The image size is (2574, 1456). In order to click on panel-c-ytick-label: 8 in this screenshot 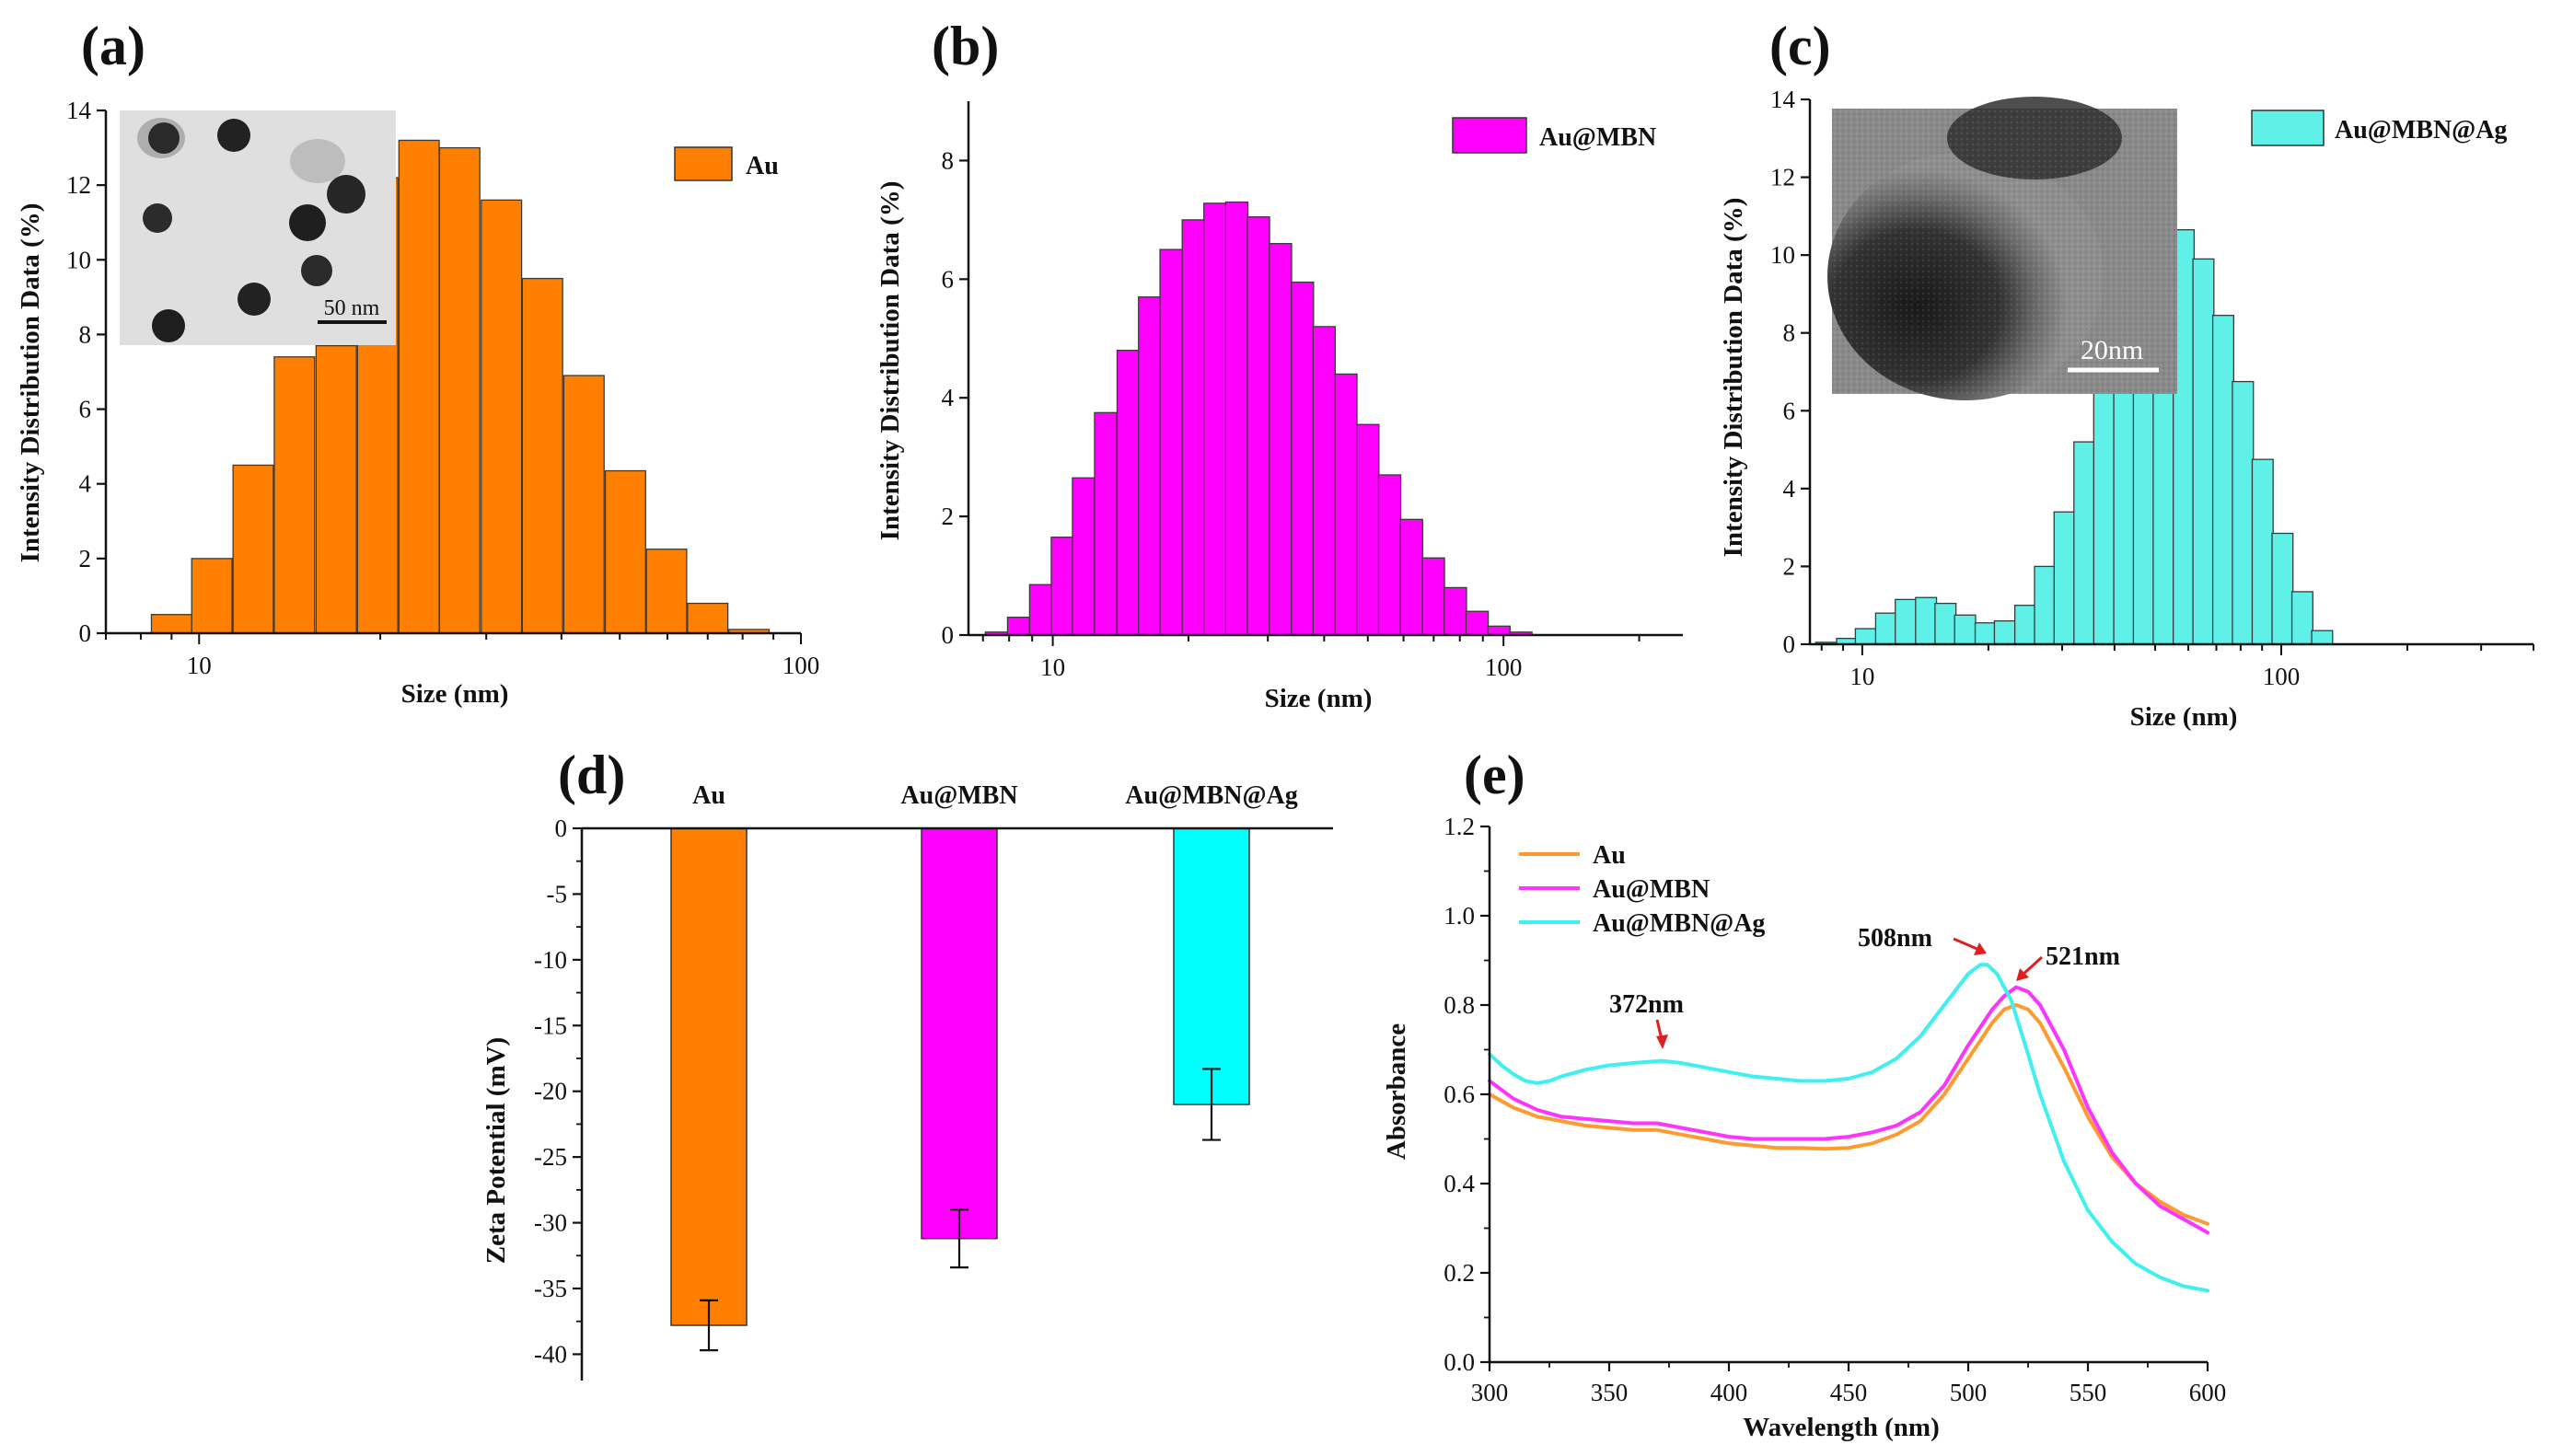, I will do `click(1789, 333)`.